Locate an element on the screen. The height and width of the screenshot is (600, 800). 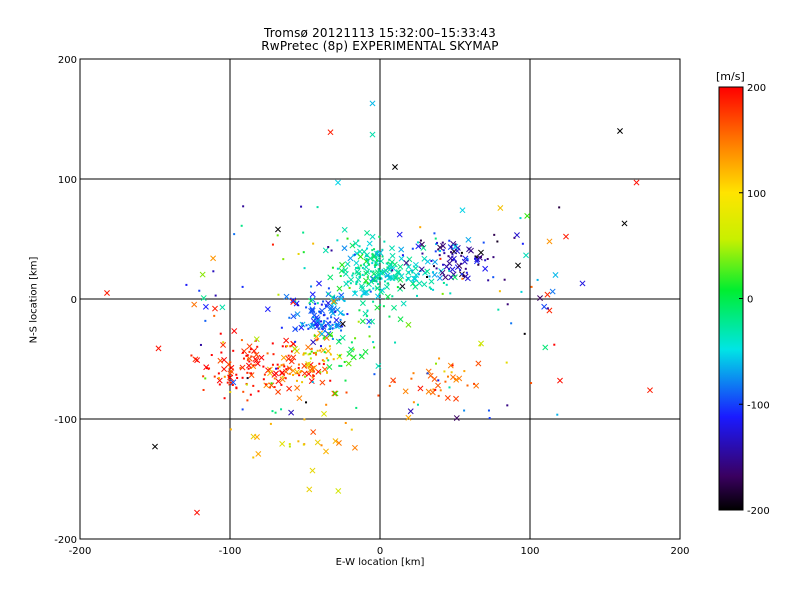
colorbar-tick-label: 100 is located at coordinates (756, 194).